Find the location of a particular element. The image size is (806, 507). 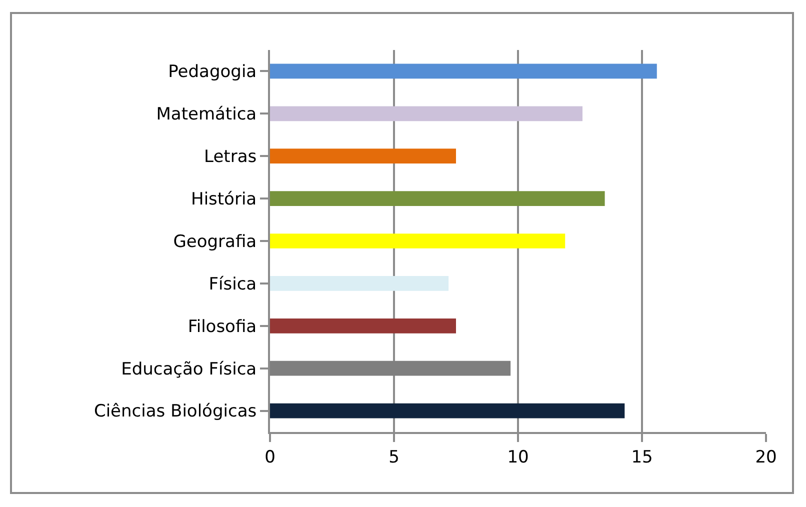

y-tick-label: Filosofia is located at coordinates (222, 326).